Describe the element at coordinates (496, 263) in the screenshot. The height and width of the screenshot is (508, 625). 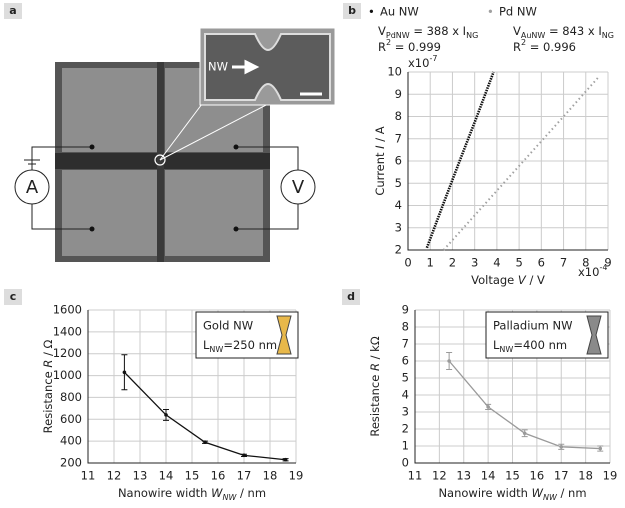
I see `x-tick-label: 4` at that location.